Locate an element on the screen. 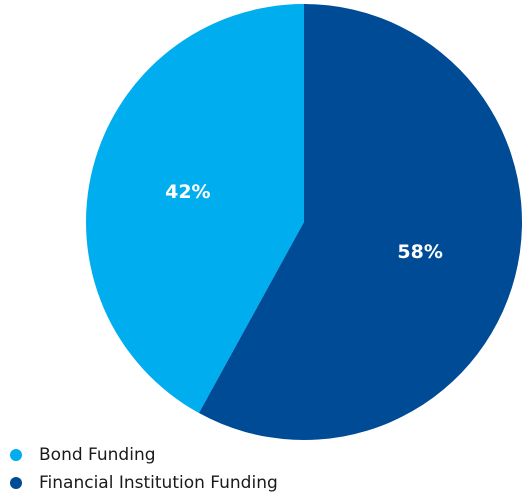 The height and width of the screenshot is (497, 523). legend-swatch-bond-funding is located at coordinates (16, 455).